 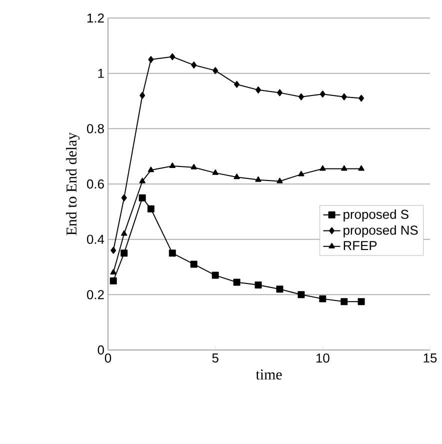 I want to click on x-tick-label: 5, so click(x=215, y=358).